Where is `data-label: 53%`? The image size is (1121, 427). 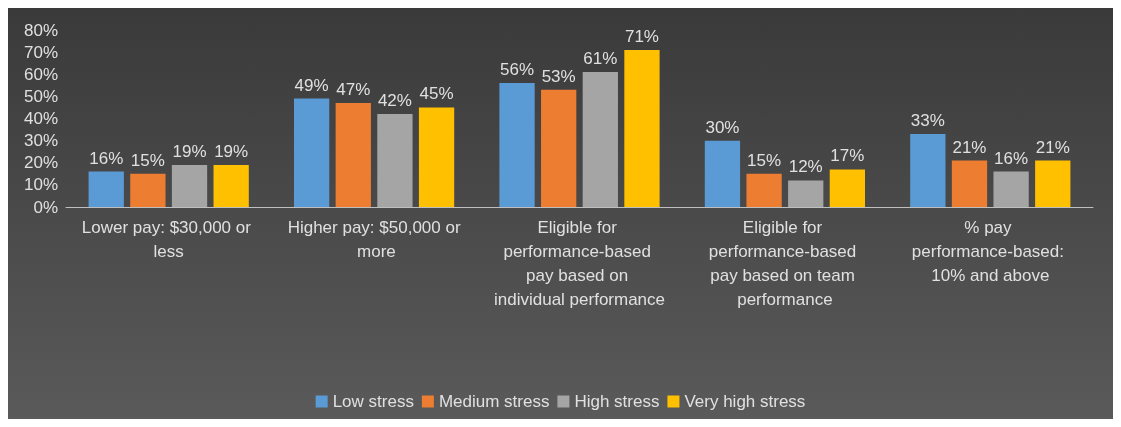 data-label: 53% is located at coordinates (558, 76).